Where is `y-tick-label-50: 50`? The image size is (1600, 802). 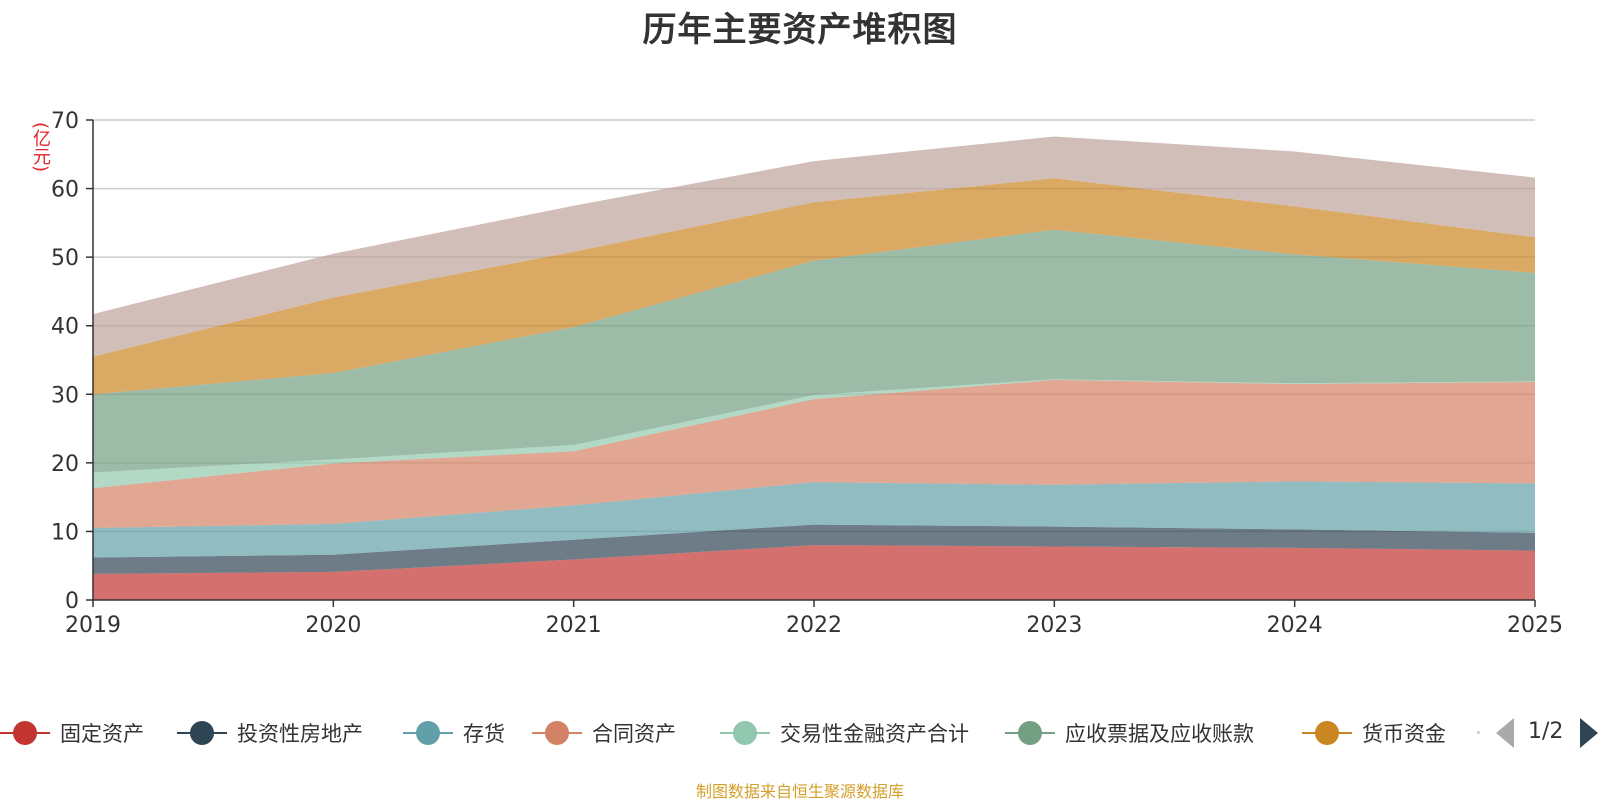
y-tick-label-50: 50 is located at coordinates (65, 258).